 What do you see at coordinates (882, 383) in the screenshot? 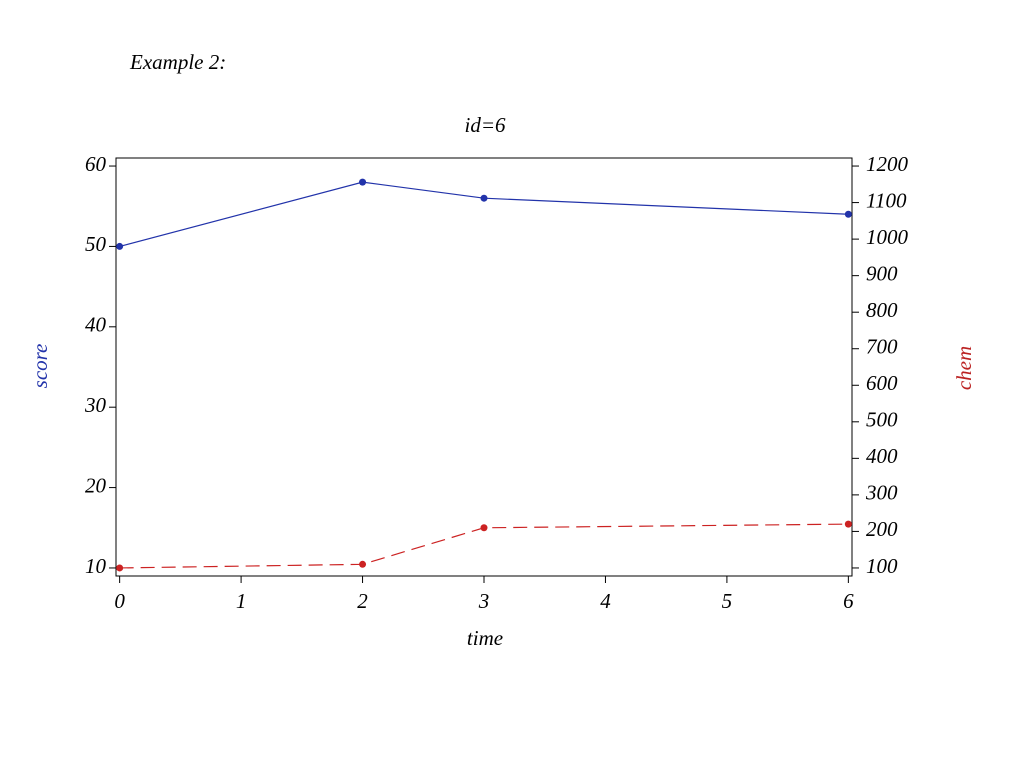
I see `y2-tick-label: 600` at bounding box center [882, 383].